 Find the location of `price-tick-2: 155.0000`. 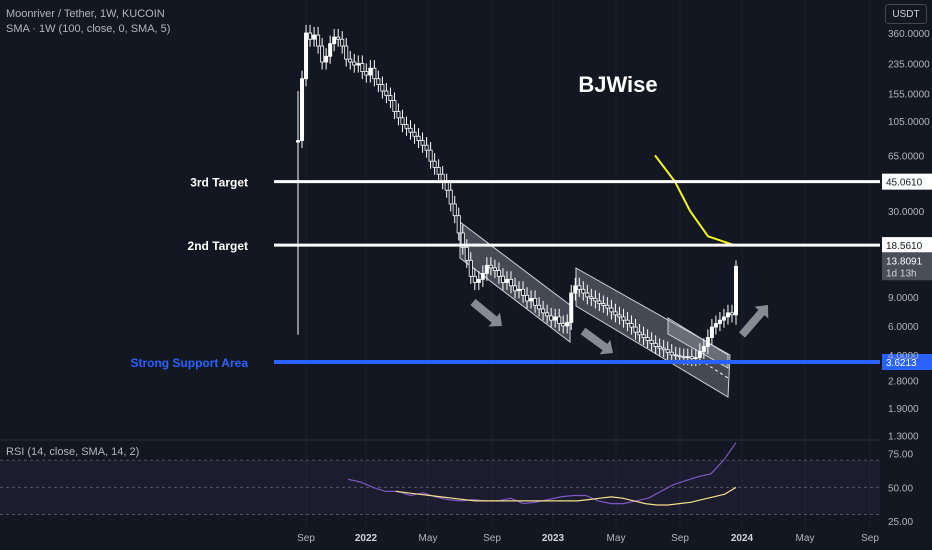

price-tick-2: 155.0000 is located at coordinates (909, 94).